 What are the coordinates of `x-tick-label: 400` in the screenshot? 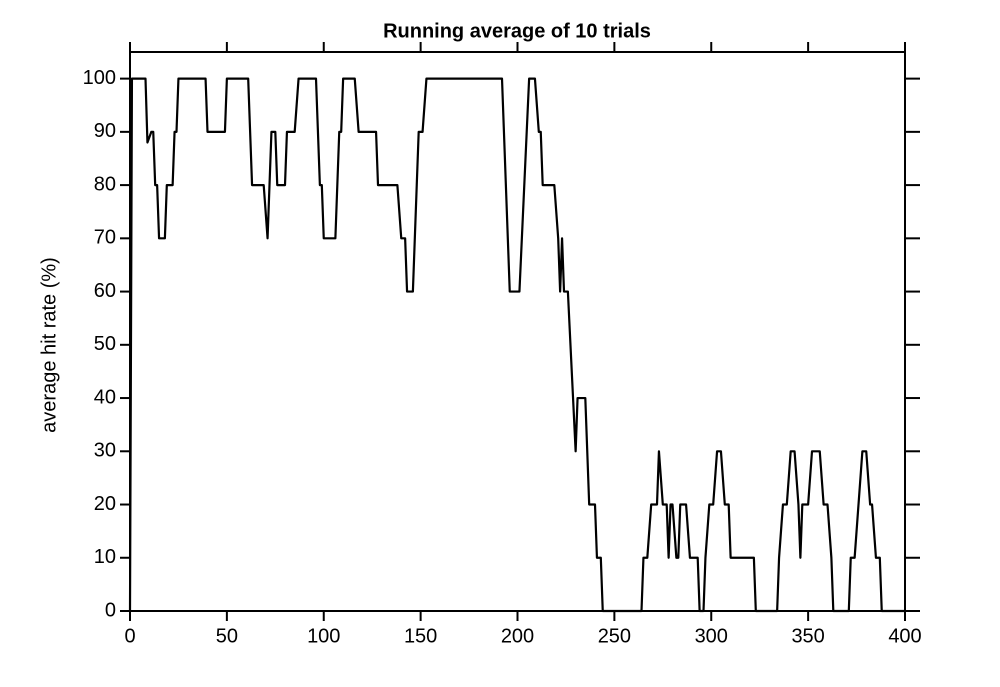 It's located at (904, 636).